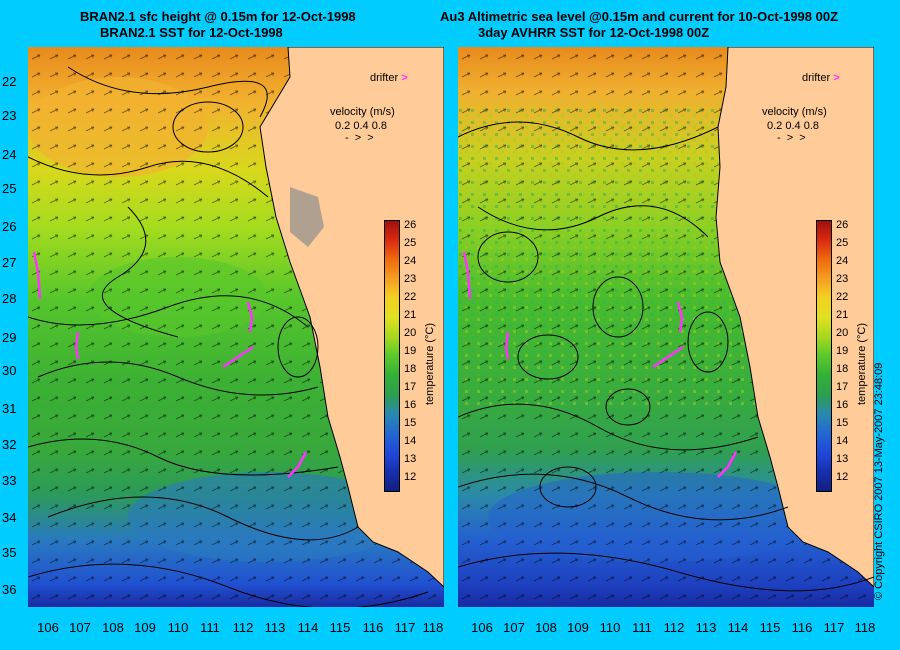 The image size is (900, 650). I want to click on left-title-line2: BRAN2.1 SST for 12-Oct-1998, so click(191, 32).